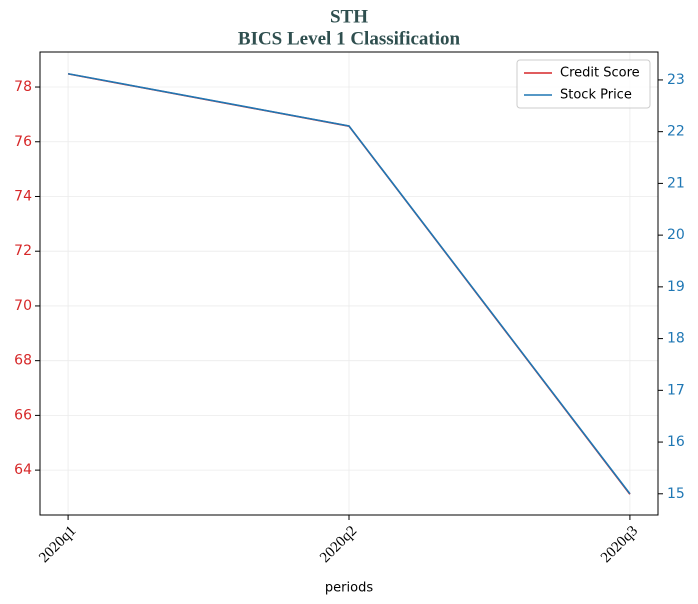 This screenshot has height=604, width=698. What do you see at coordinates (676, 235) in the screenshot?
I see `y2-tick-label: 20` at bounding box center [676, 235].